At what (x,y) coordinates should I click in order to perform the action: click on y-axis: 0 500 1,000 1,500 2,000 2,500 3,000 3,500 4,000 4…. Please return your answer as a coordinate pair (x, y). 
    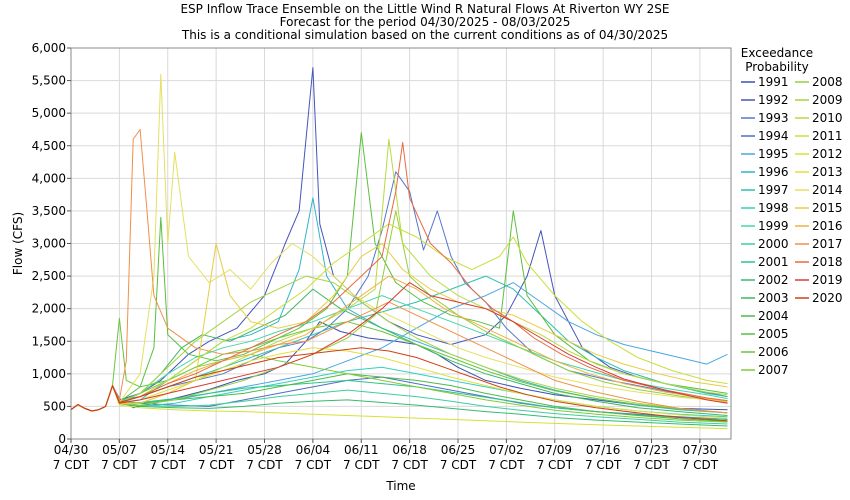
    Looking at the image, I should click on (51, 243).